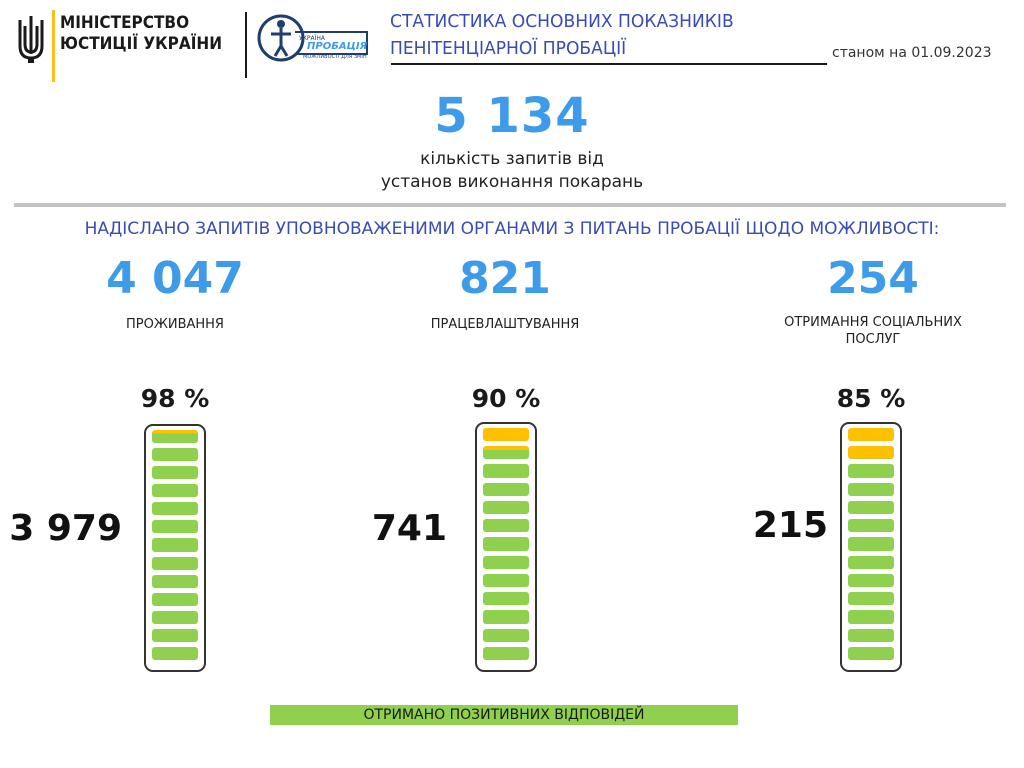  I want to click on probation-logo-word: ПРОБАЦІЯ, so click(337, 46).